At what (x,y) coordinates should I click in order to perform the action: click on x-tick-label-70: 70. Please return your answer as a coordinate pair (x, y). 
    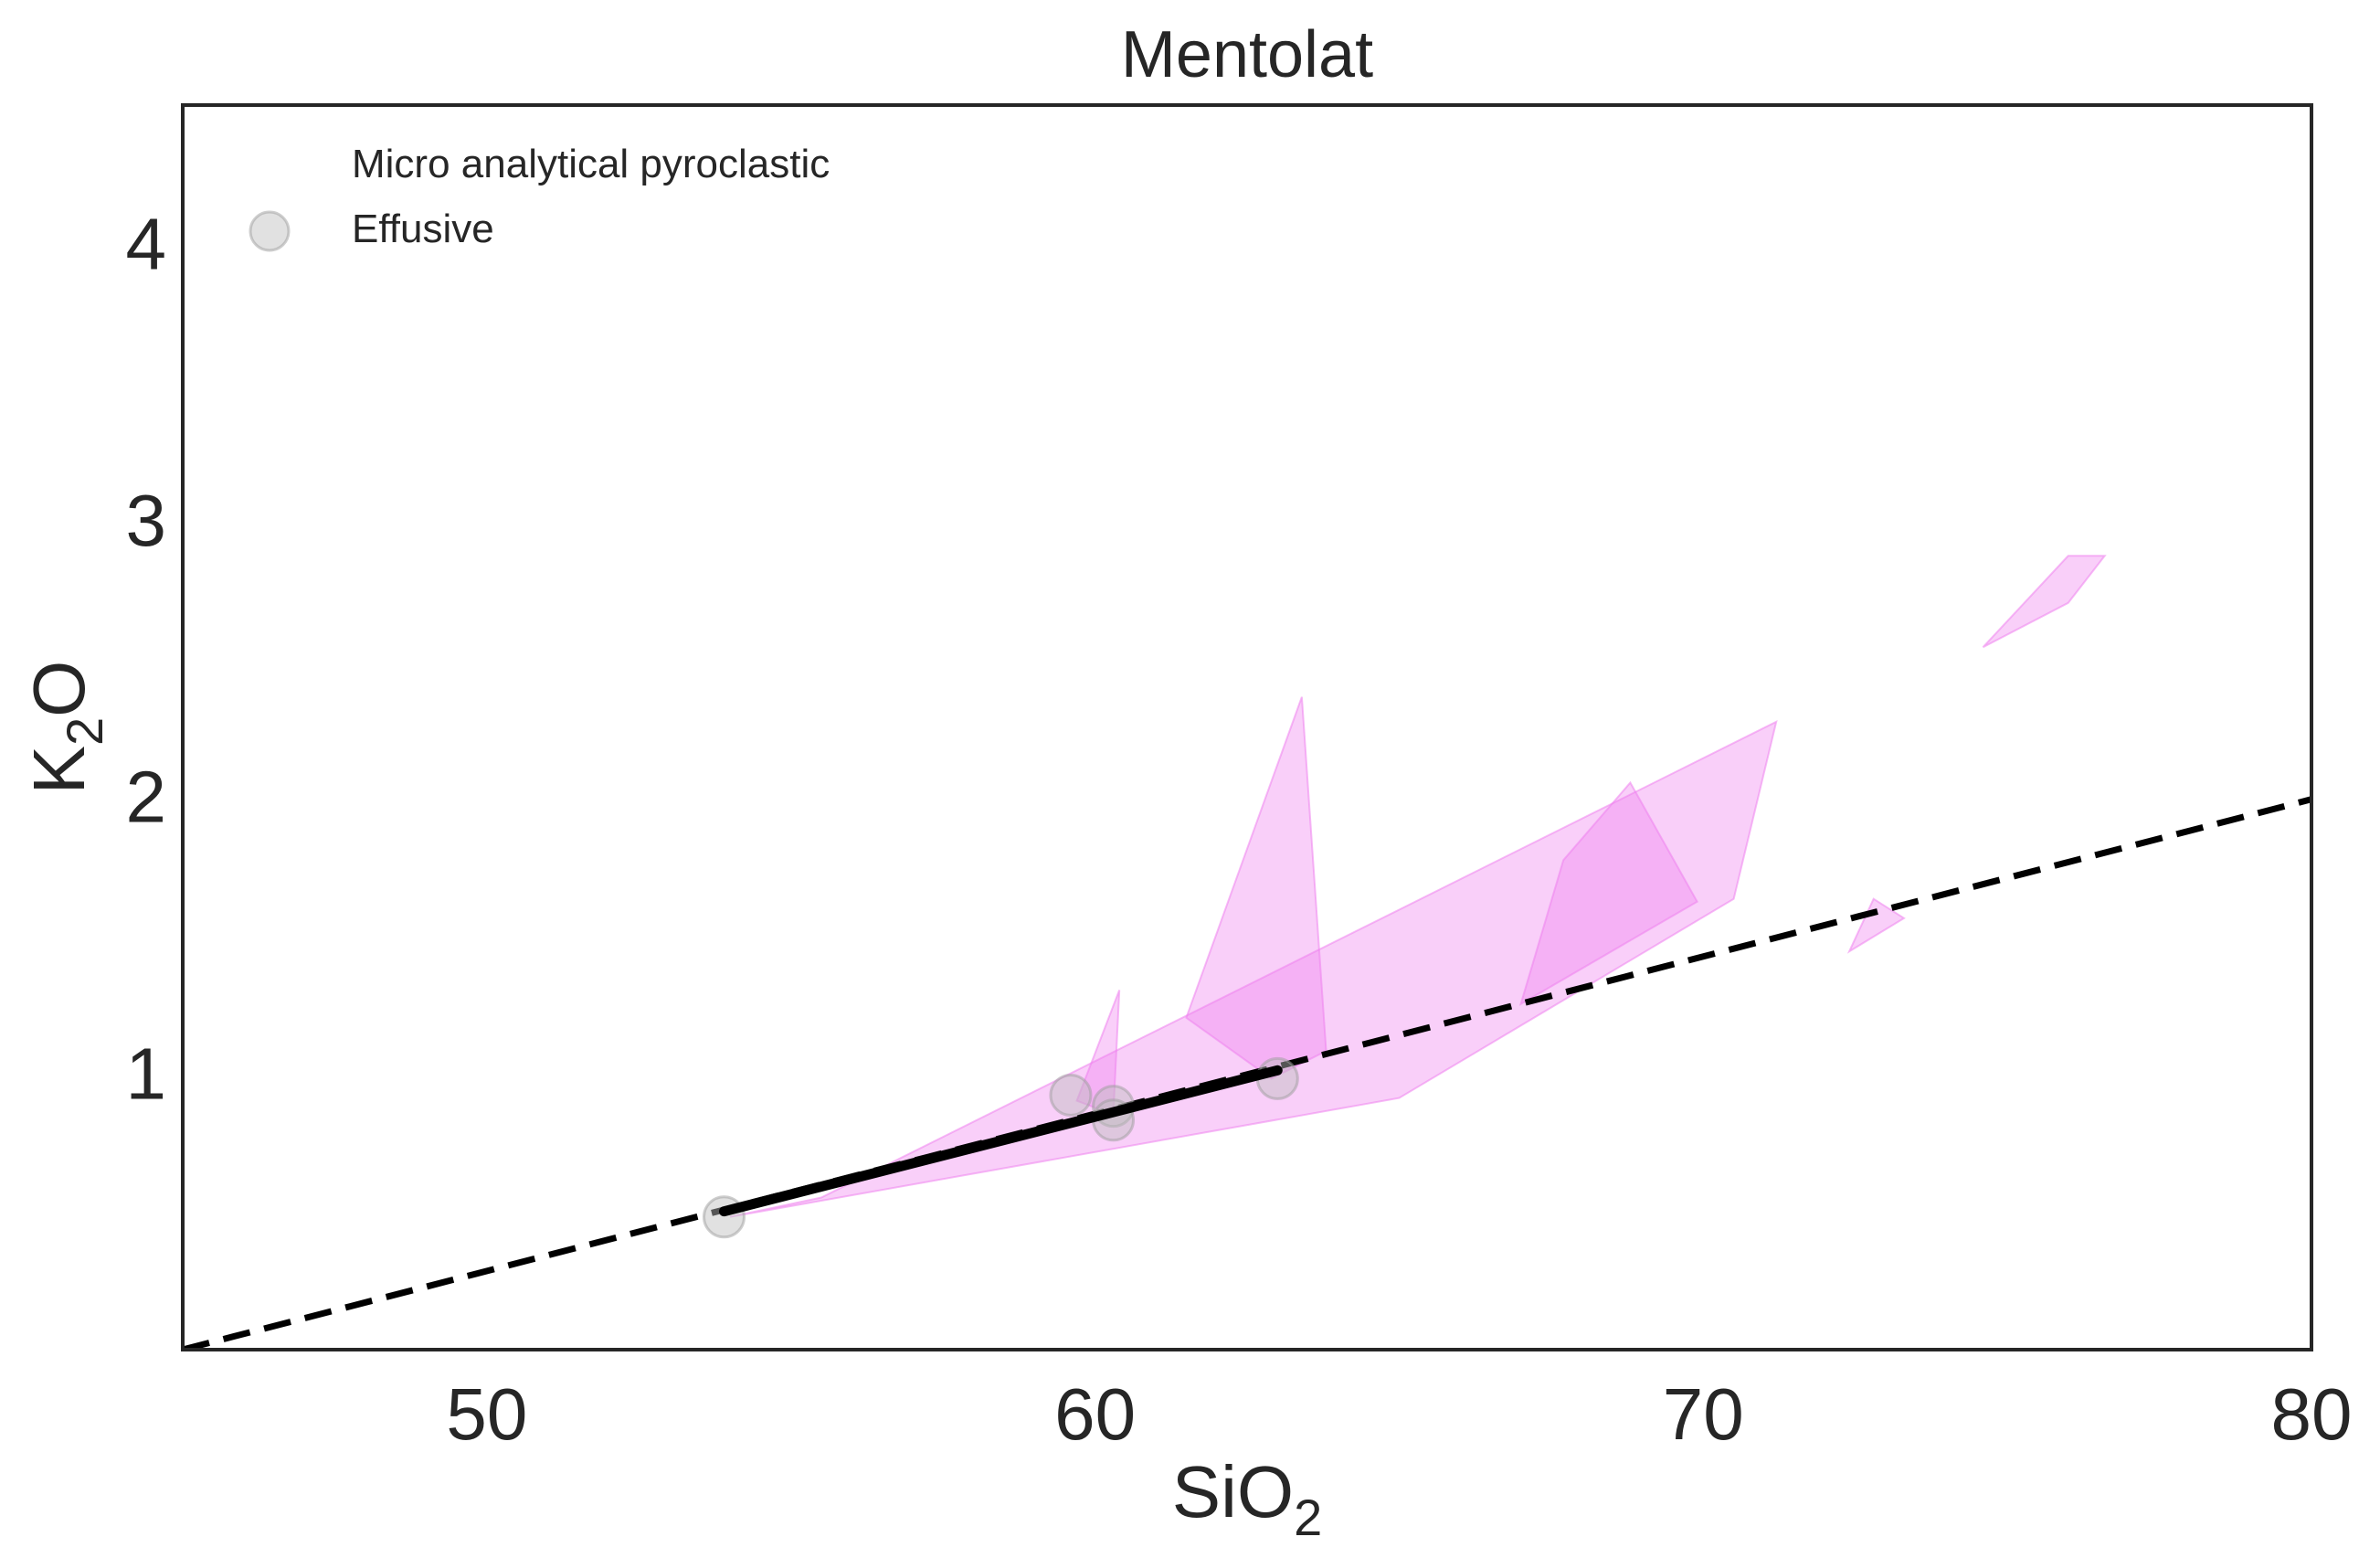
    Looking at the image, I should click on (1704, 1414).